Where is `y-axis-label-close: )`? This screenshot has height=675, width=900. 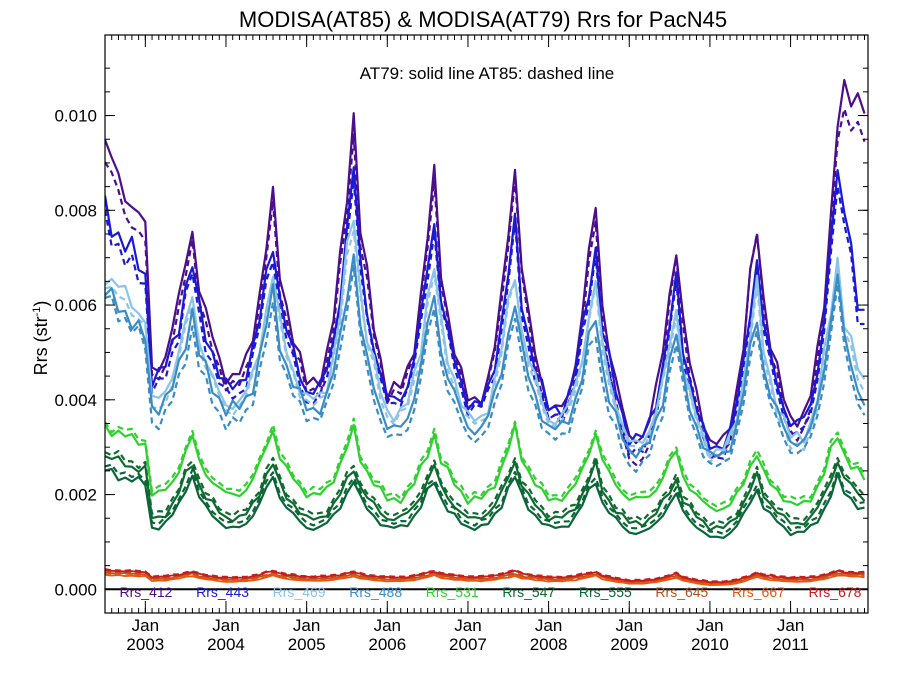
y-axis-label-close: ) is located at coordinates (41, 304).